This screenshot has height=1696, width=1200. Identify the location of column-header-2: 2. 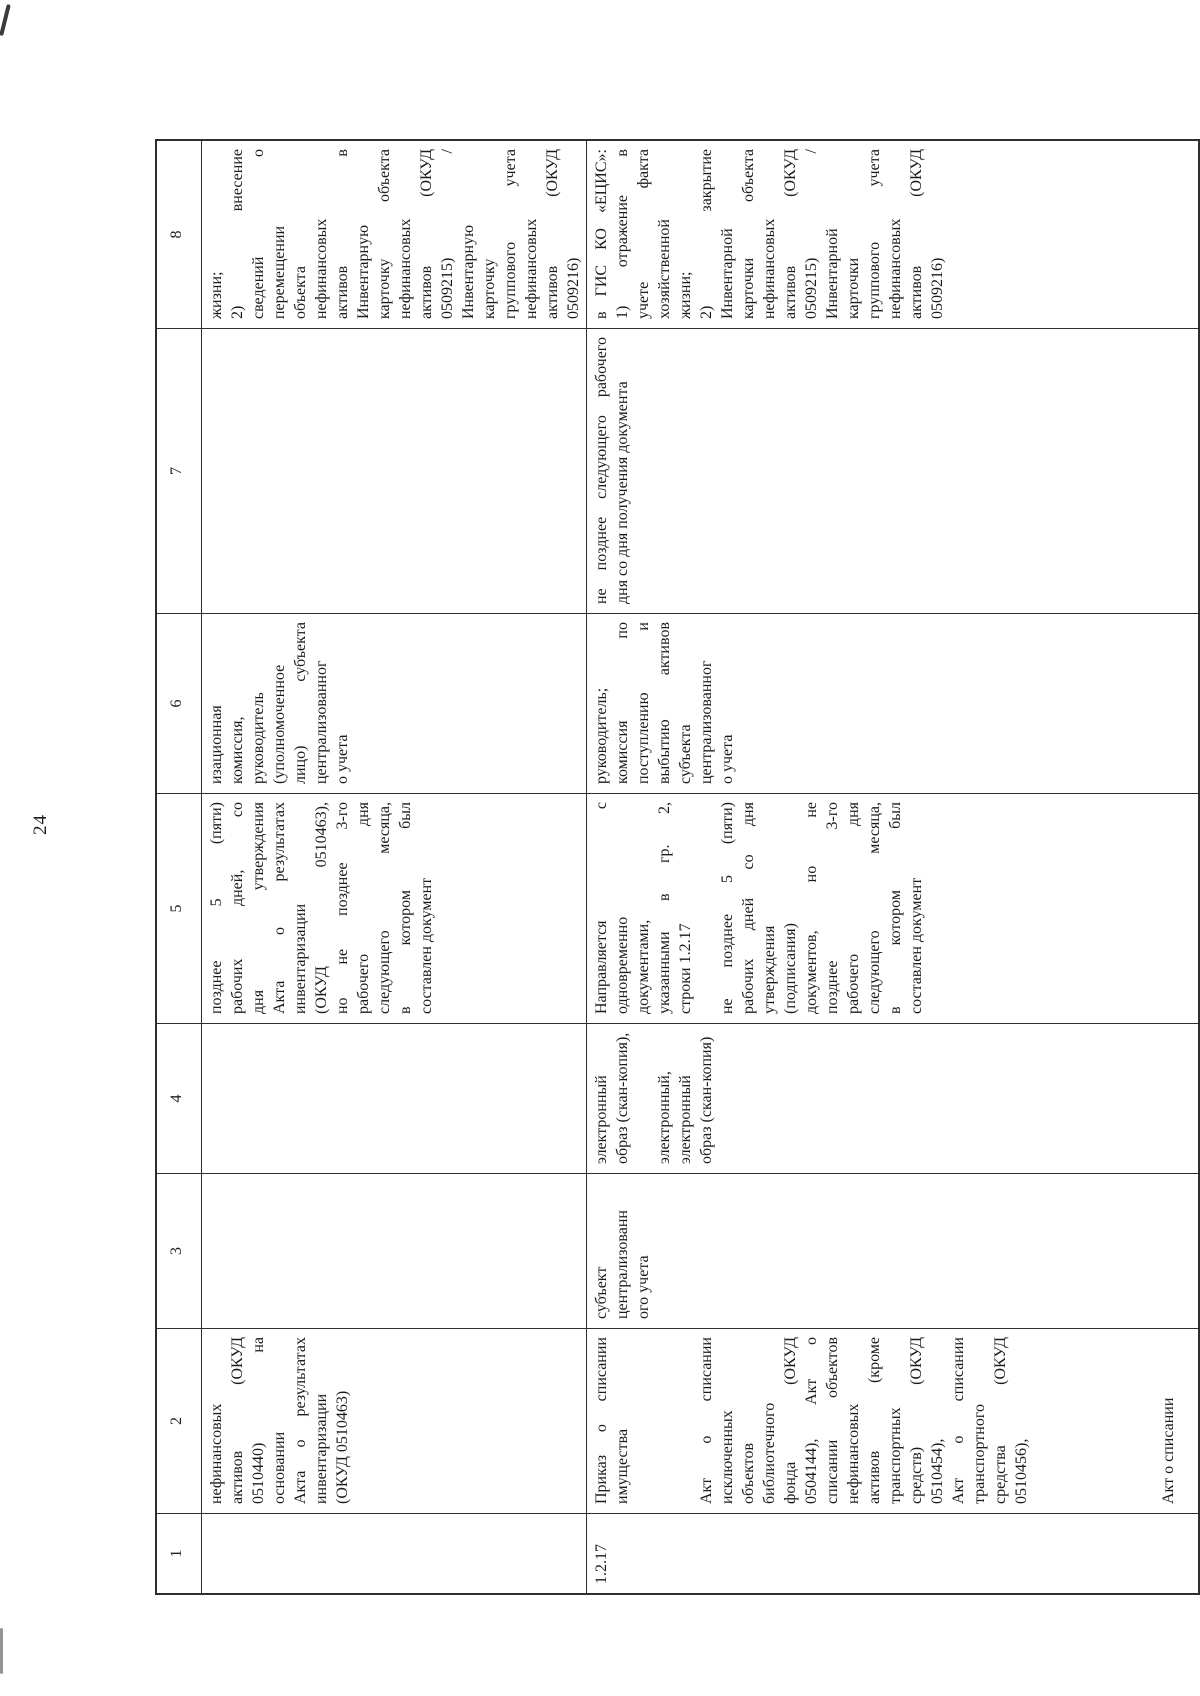
(179, 1420).